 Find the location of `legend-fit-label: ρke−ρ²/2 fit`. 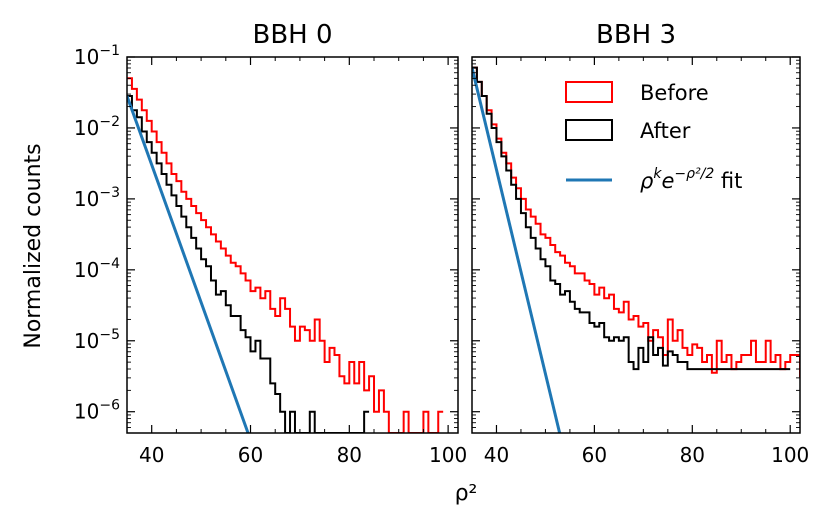

legend-fit-label: ρke−ρ²/2 fit is located at coordinates (691, 179).